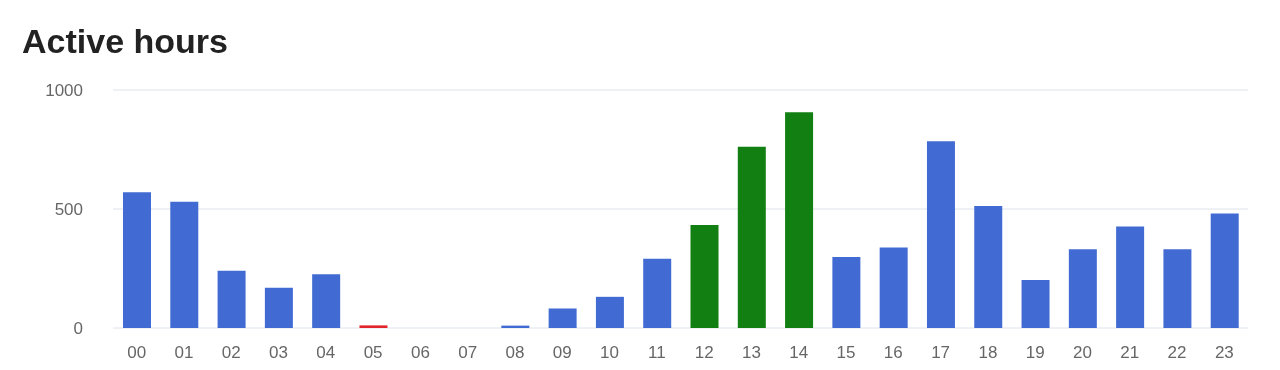  Describe the element at coordinates (1177, 353) in the screenshot. I see `x-tick-label: 22` at that location.